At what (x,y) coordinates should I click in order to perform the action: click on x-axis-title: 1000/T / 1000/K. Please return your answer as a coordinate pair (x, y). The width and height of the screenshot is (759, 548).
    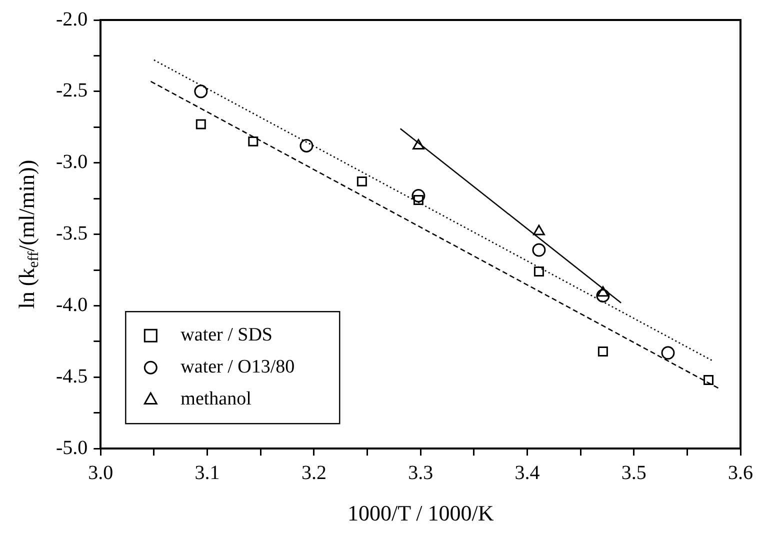
    Looking at the image, I should click on (420, 513).